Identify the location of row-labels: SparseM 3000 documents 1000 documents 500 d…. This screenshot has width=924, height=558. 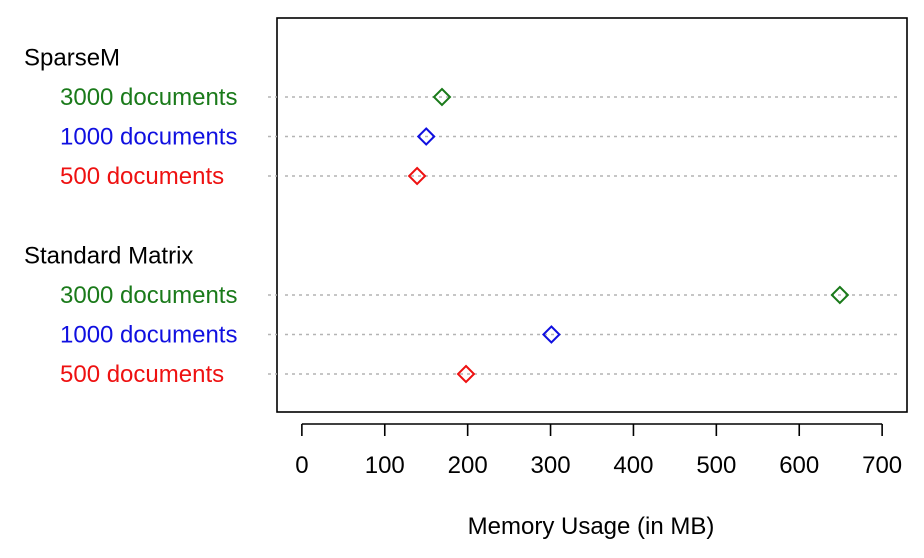
(130, 217).